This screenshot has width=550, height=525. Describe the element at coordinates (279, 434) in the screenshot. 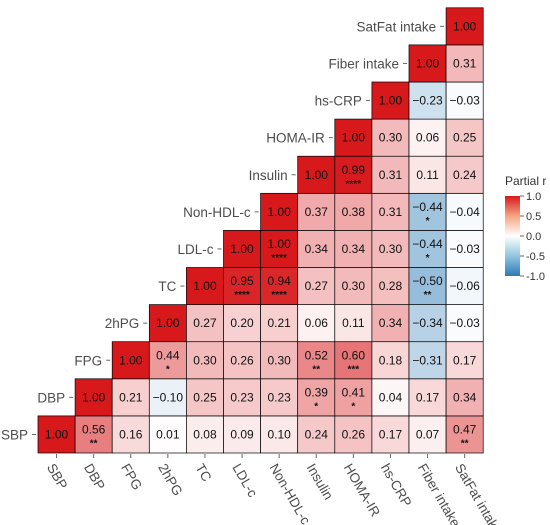

I see `cell-value-label: 0.10` at that location.